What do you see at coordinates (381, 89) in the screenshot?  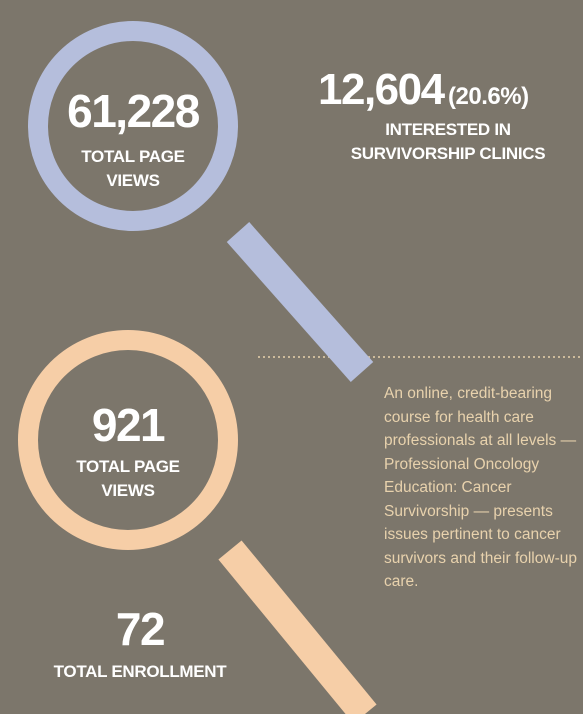 I see `stat-value: 12,604` at bounding box center [381, 89].